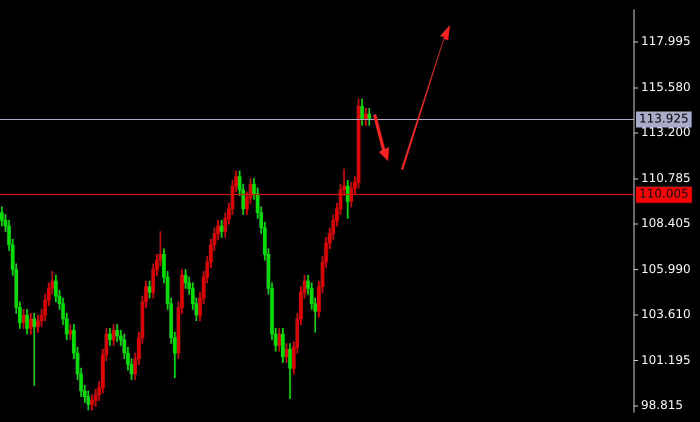 Image resolution: width=700 pixels, height=422 pixels. Describe the element at coordinates (664, 193) in the screenshot. I see `ref-line-label: 110.005` at that location.